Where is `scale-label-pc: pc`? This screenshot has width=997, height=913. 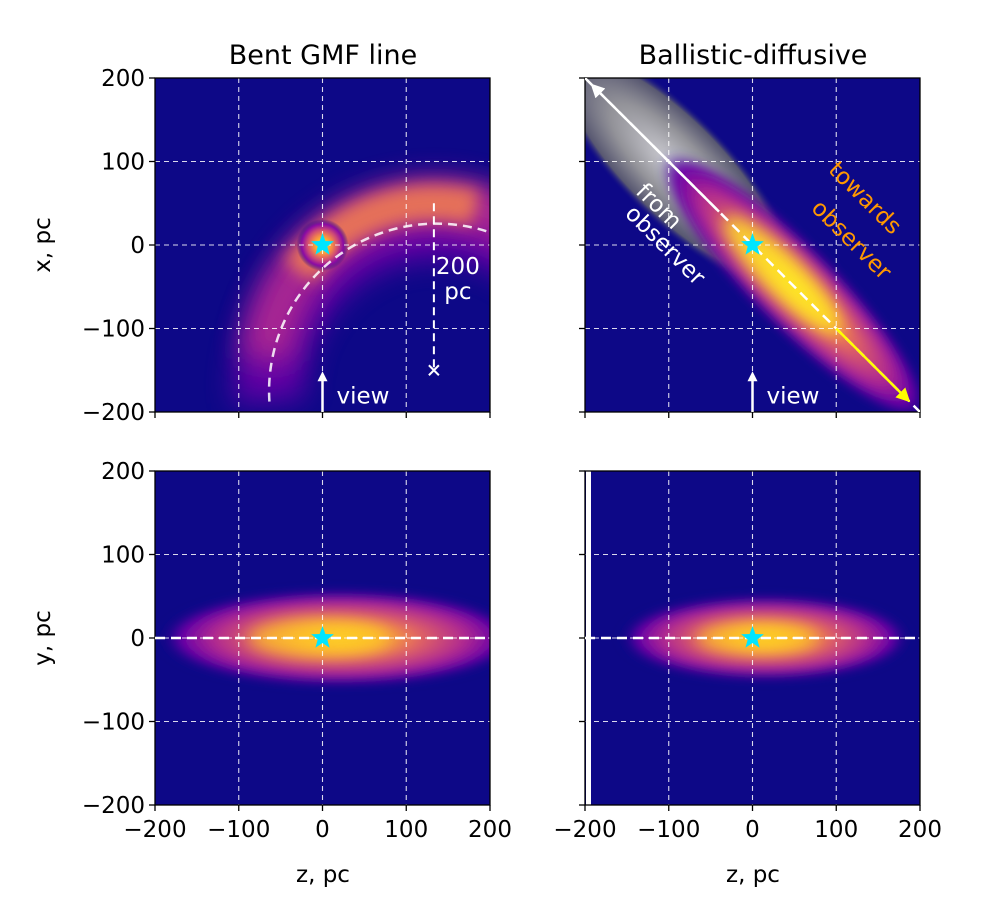 scale-label-pc: pc is located at coordinates (457, 292).